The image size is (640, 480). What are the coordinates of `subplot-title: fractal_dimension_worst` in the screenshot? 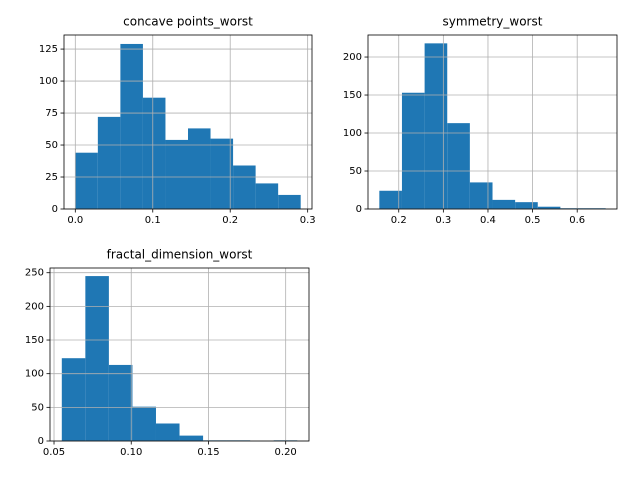 It's located at (180, 255).